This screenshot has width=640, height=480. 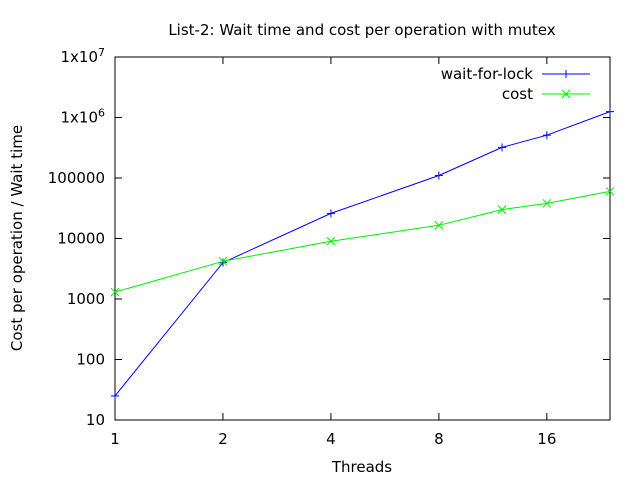 I want to click on x-tick-label: 1, so click(x=115, y=439).